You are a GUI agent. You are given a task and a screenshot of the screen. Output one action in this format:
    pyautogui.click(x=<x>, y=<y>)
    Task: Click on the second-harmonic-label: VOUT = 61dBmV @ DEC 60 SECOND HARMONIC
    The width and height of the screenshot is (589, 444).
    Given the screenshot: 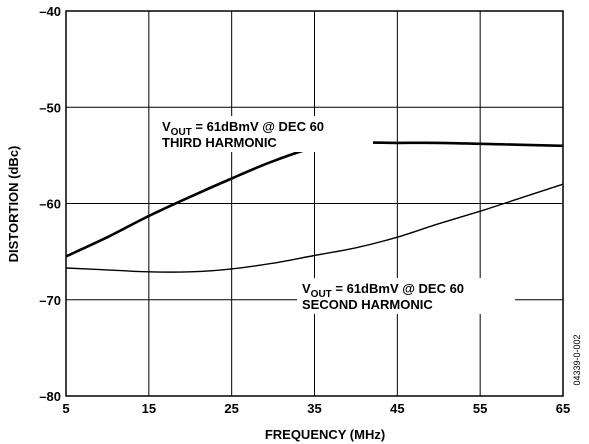 What is the action you would take?
    pyautogui.click(x=406, y=296)
    